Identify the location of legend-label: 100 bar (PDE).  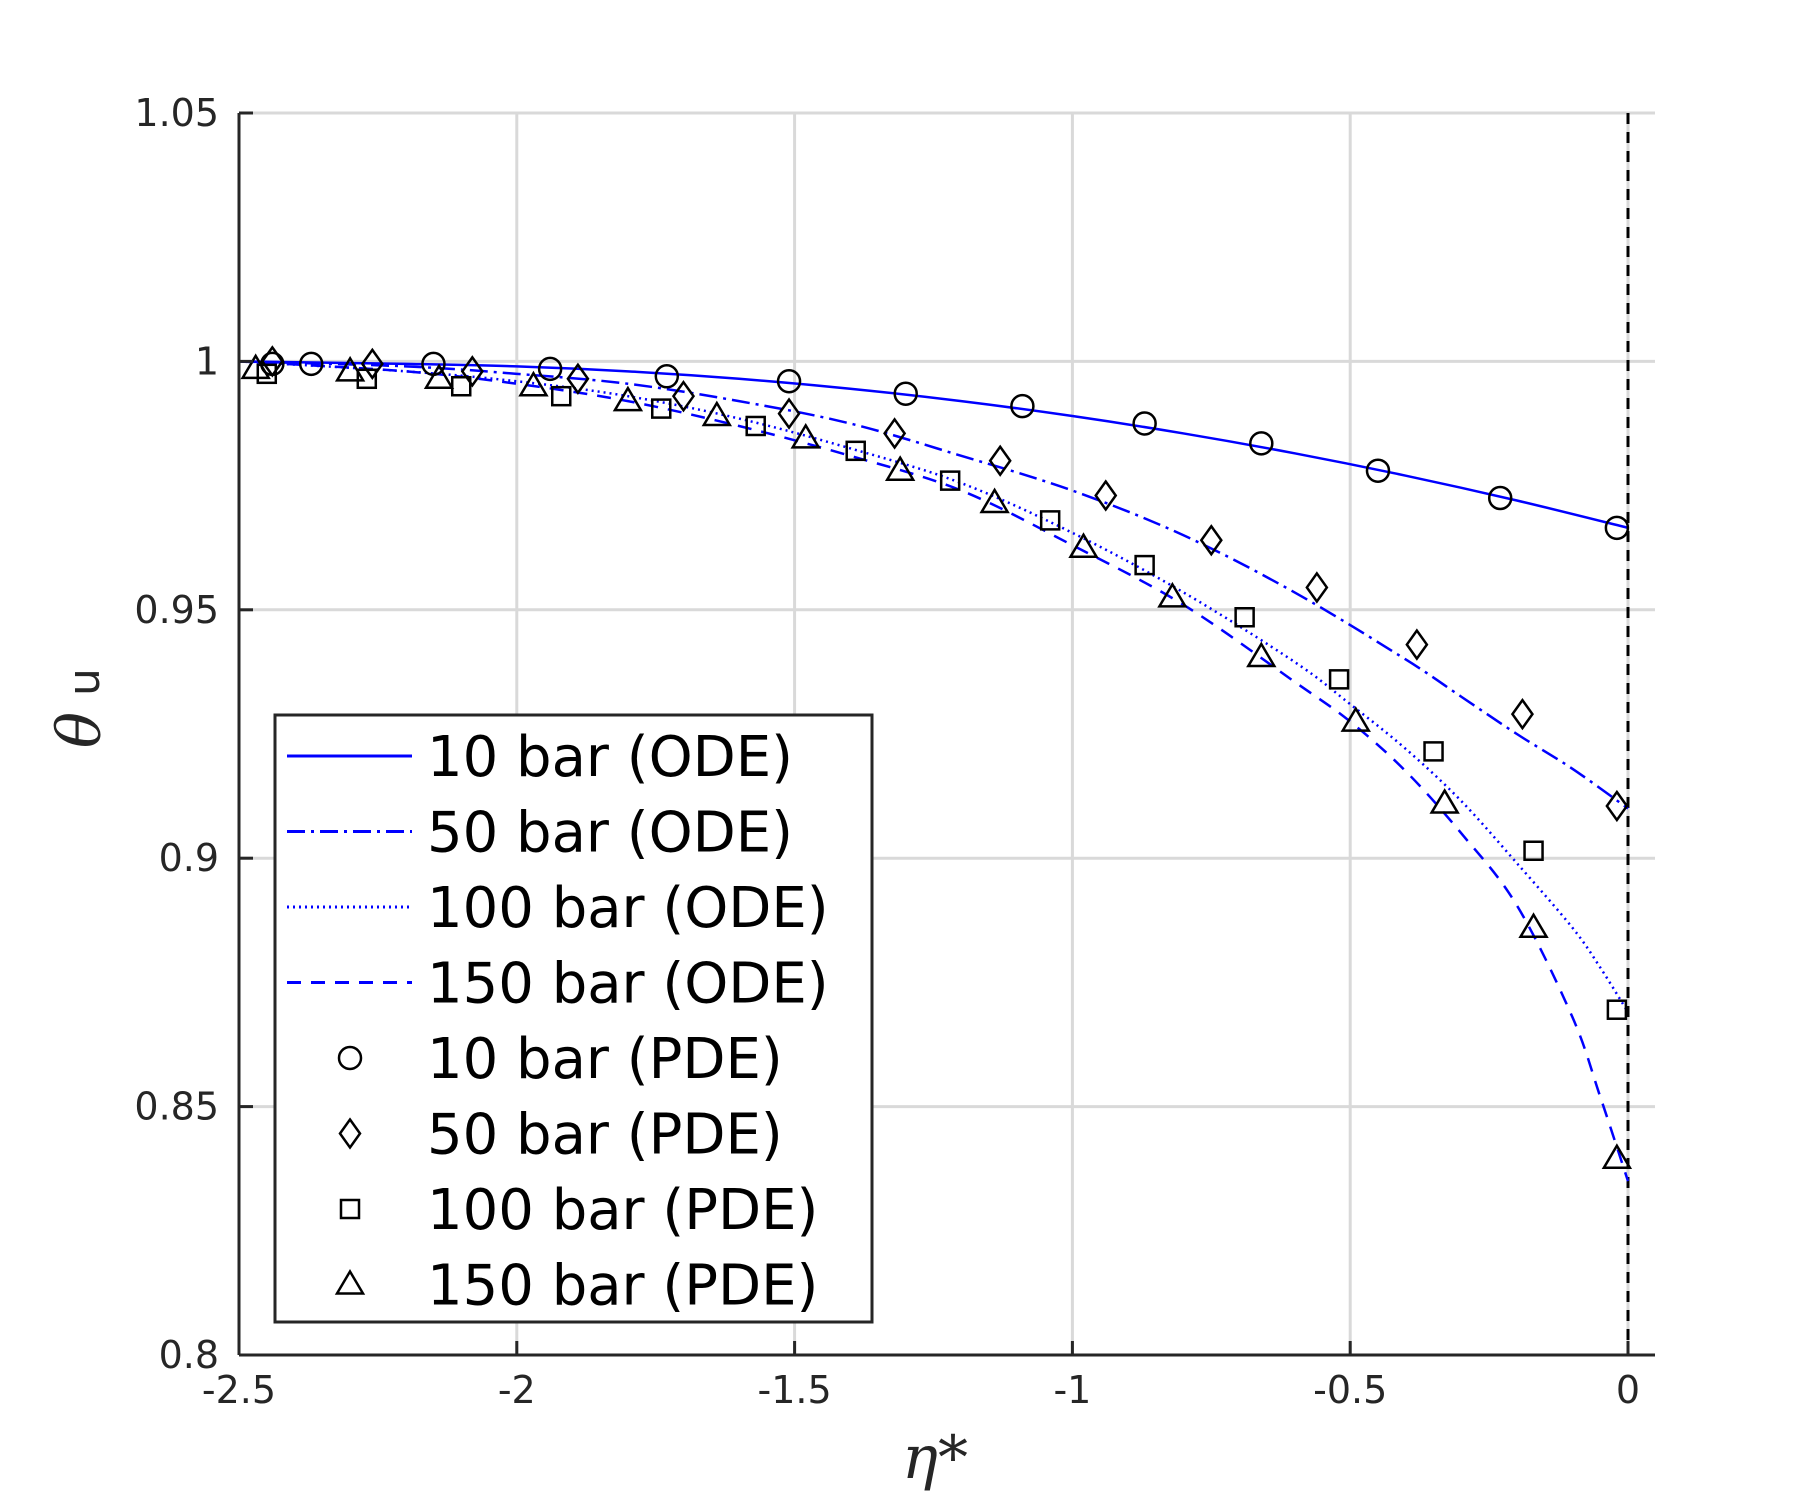
(622, 1210).